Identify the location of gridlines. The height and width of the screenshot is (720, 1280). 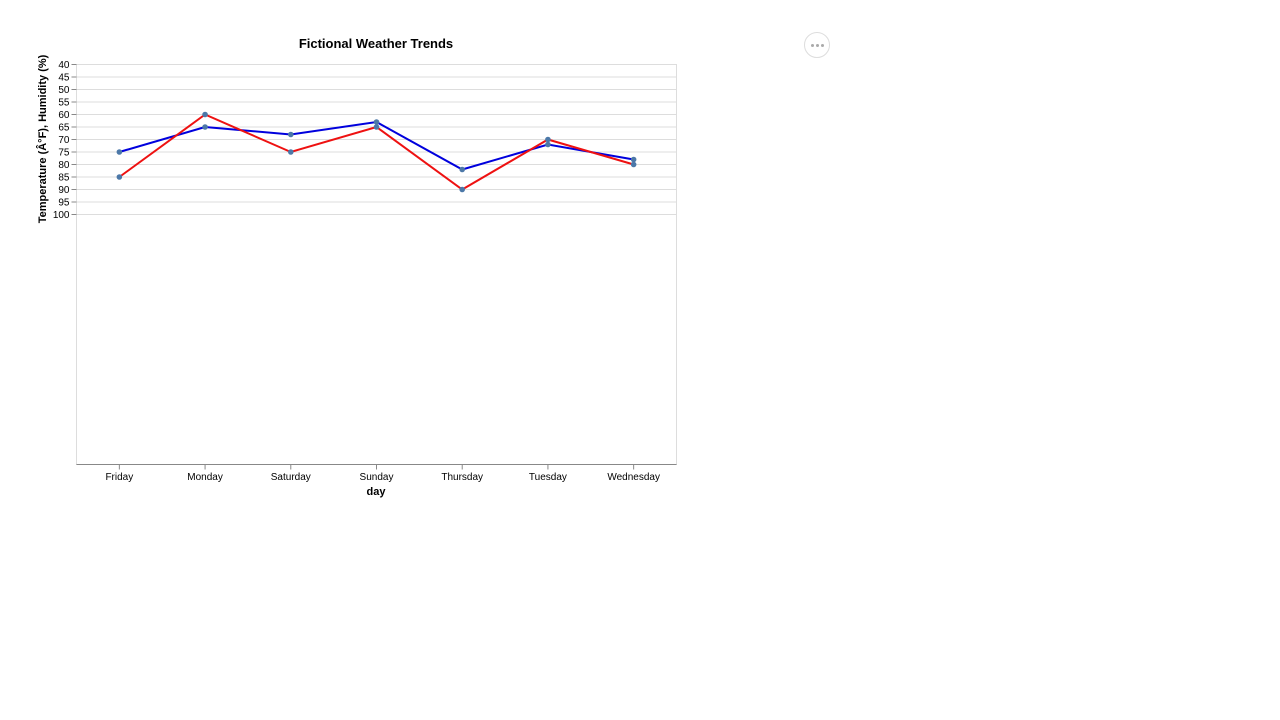
(376, 139).